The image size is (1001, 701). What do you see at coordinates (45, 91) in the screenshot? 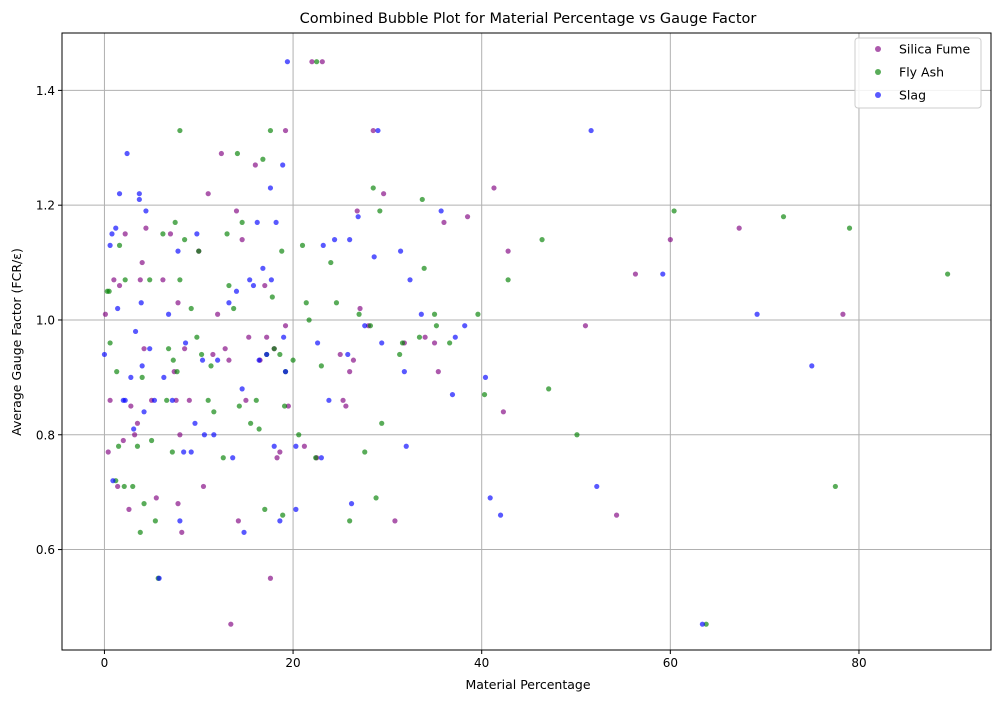
I see `y-tick-label: 1.4` at bounding box center [45, 91].